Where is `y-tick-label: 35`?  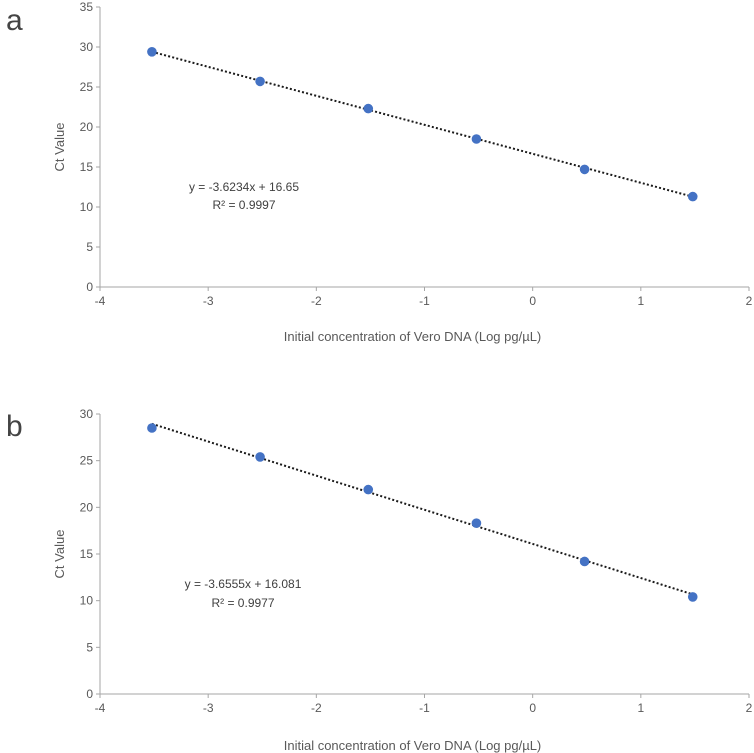 y-tick-label: 35 is located at coordinates (87, 7).